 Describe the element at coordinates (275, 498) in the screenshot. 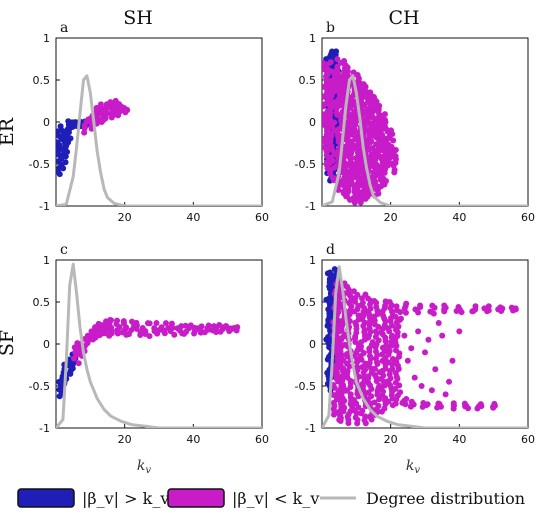

I see `legend-label-magenta: |β_v| < k_v` at that location.